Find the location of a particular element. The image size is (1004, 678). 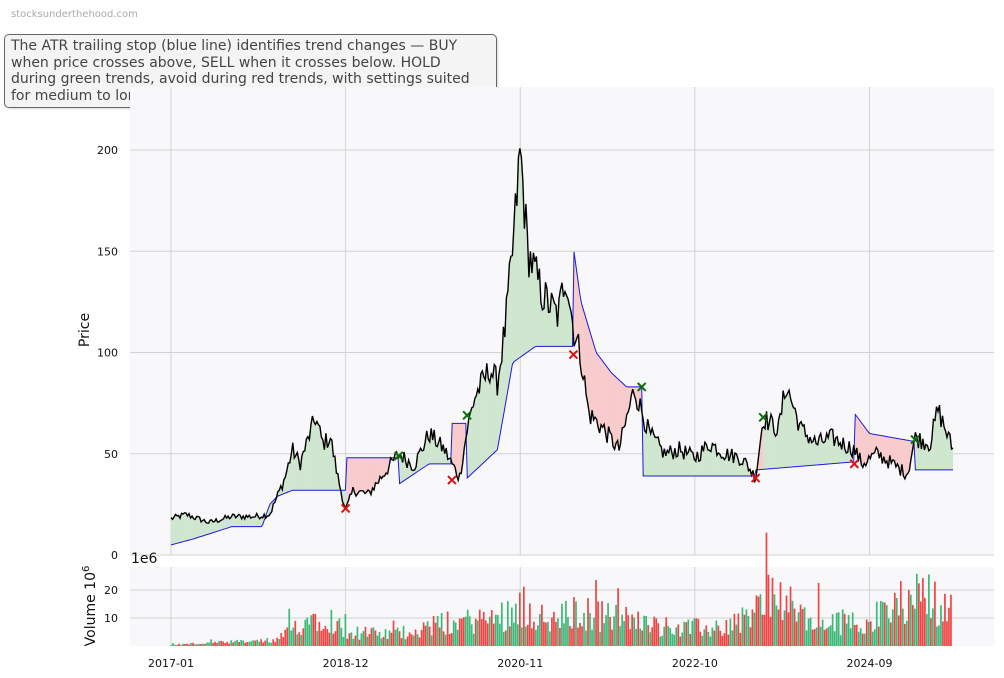

price-y-tick-label: 0 is located at coordinates (114, 555).